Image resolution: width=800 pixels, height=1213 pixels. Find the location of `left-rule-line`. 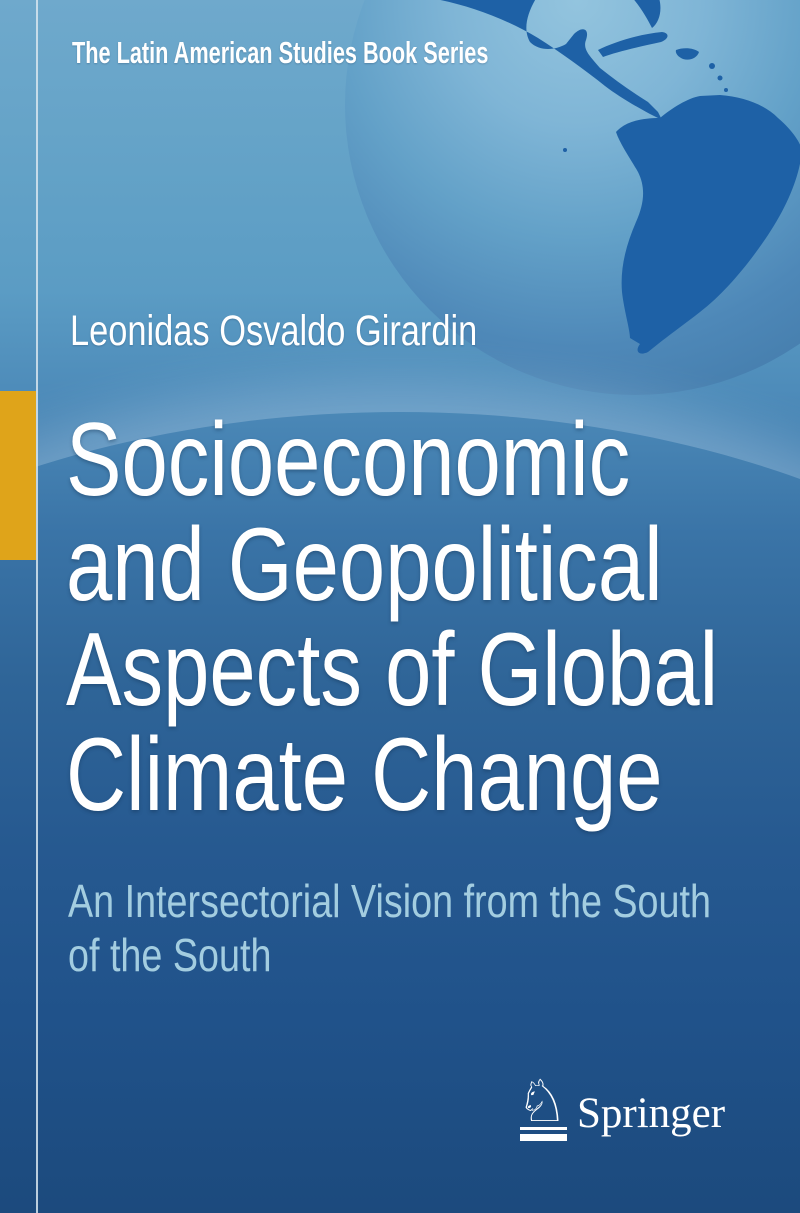

left-rule-line is located at coordinates (37, 606).